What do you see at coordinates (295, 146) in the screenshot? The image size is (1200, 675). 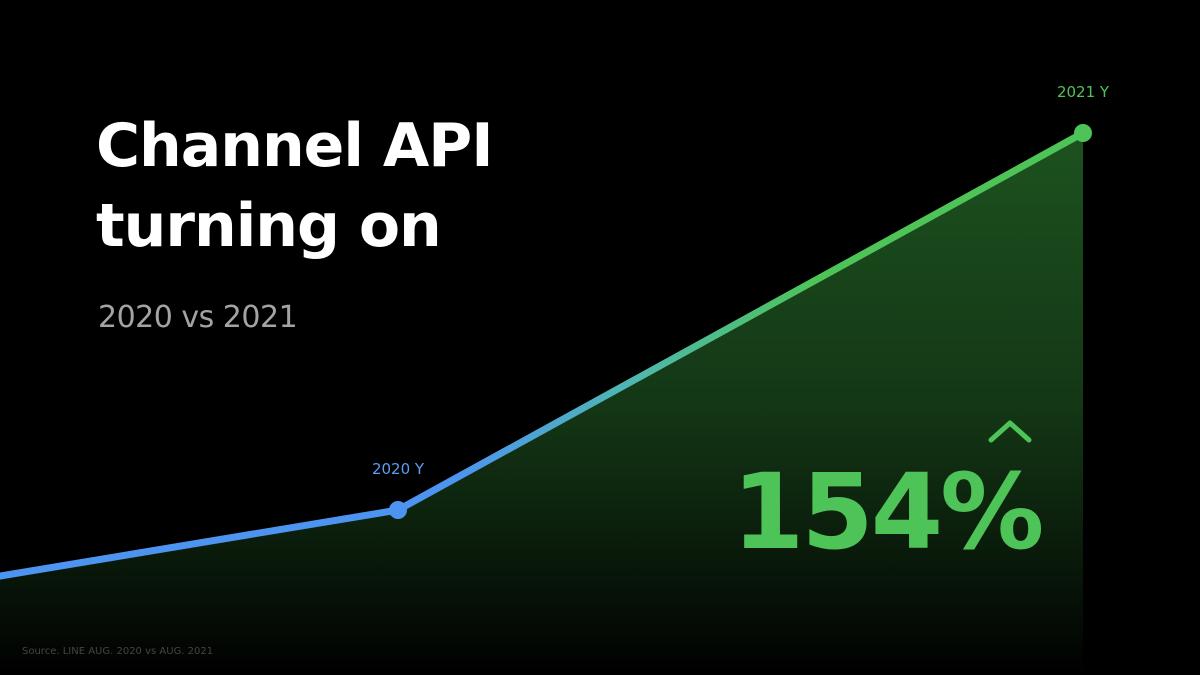 I see `title-line-1: Channel API` at bounding box center [295, 146].